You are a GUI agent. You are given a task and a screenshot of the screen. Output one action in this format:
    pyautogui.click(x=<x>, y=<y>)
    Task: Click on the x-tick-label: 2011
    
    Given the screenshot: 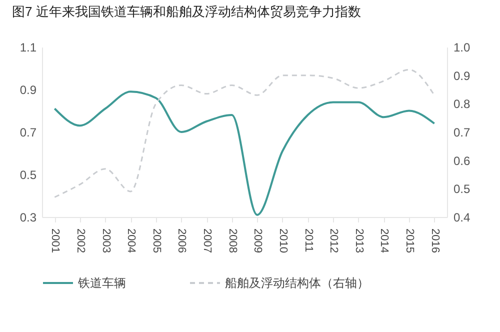 What is the action you would take?
    pyautogui.click(x=308, y=240)
    